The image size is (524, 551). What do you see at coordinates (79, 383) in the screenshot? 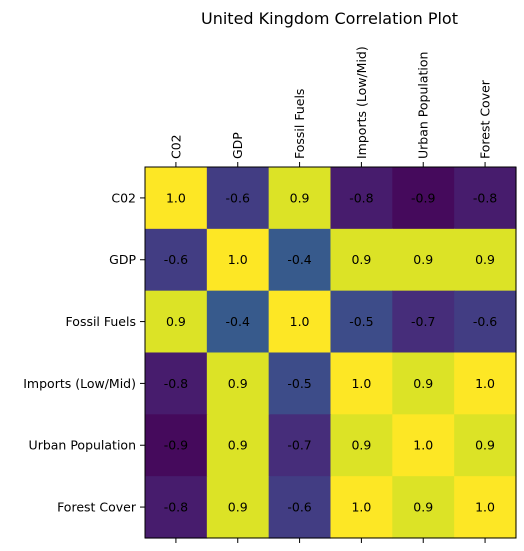
I see `y-tick-label-imports-low-mid: Imports (Low/Mid)` at bounding box center [79, 383].